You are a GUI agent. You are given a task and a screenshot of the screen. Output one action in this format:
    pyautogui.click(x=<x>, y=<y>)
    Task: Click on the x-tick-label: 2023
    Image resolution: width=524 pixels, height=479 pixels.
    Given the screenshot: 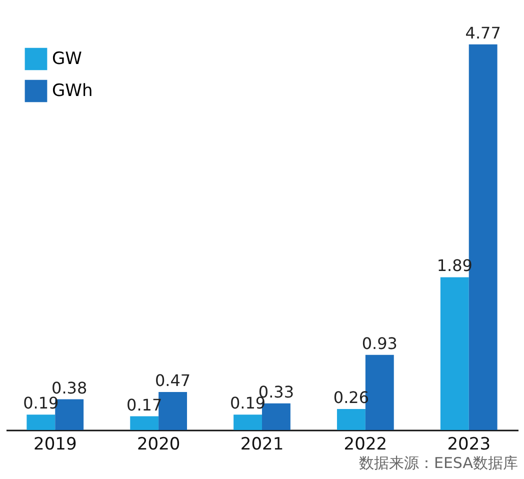 What is the action you would take?
    pyautogui.click(x=468, y=444)
    